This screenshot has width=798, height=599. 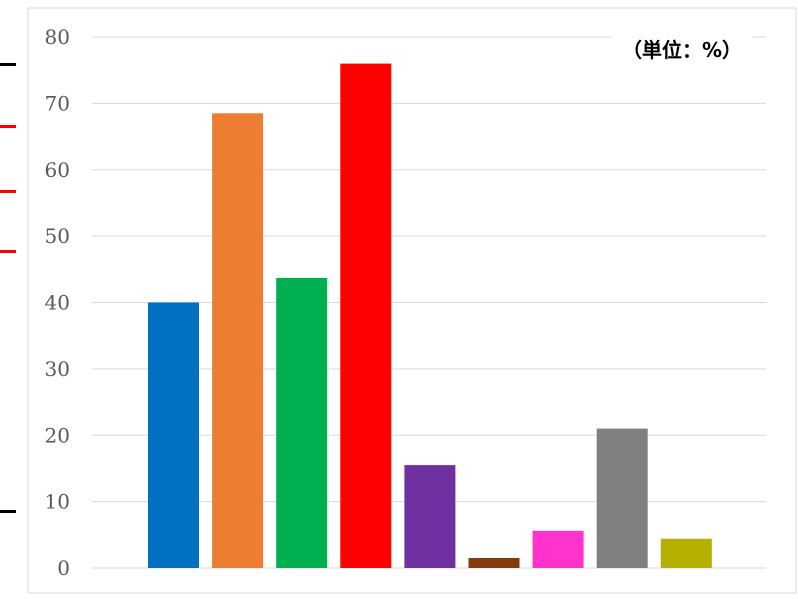 I want to click on y-tick-label: 80, so click(x=57, y=37).